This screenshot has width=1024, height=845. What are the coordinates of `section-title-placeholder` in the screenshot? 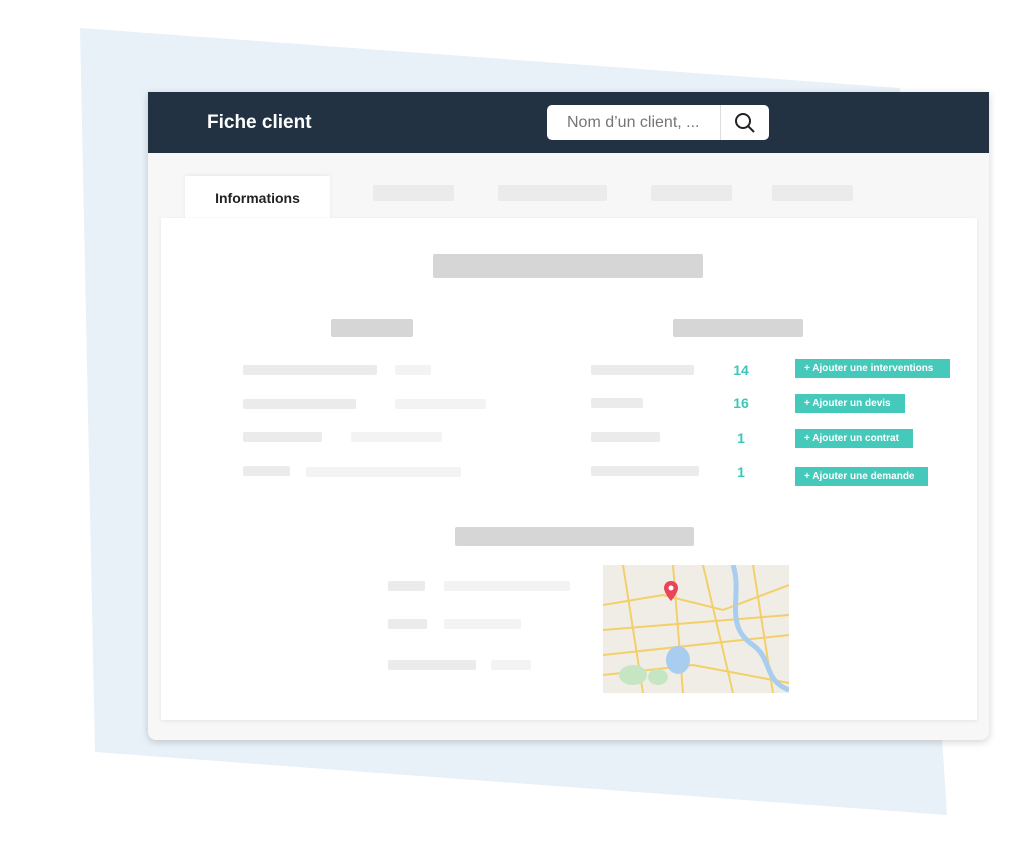 It's located at (568, 266).